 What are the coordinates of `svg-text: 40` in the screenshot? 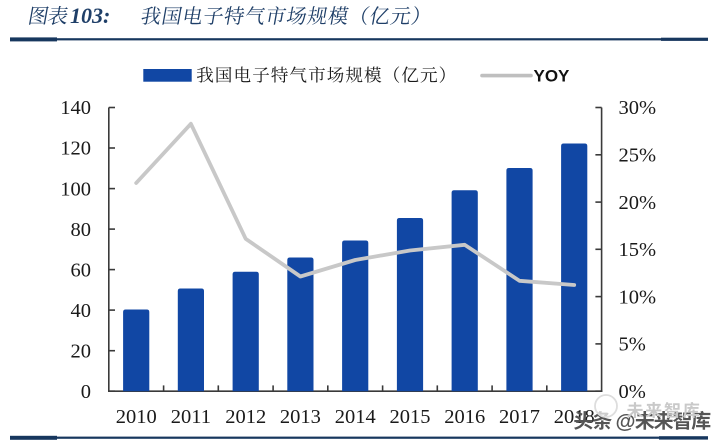 It's located at (81, 311).